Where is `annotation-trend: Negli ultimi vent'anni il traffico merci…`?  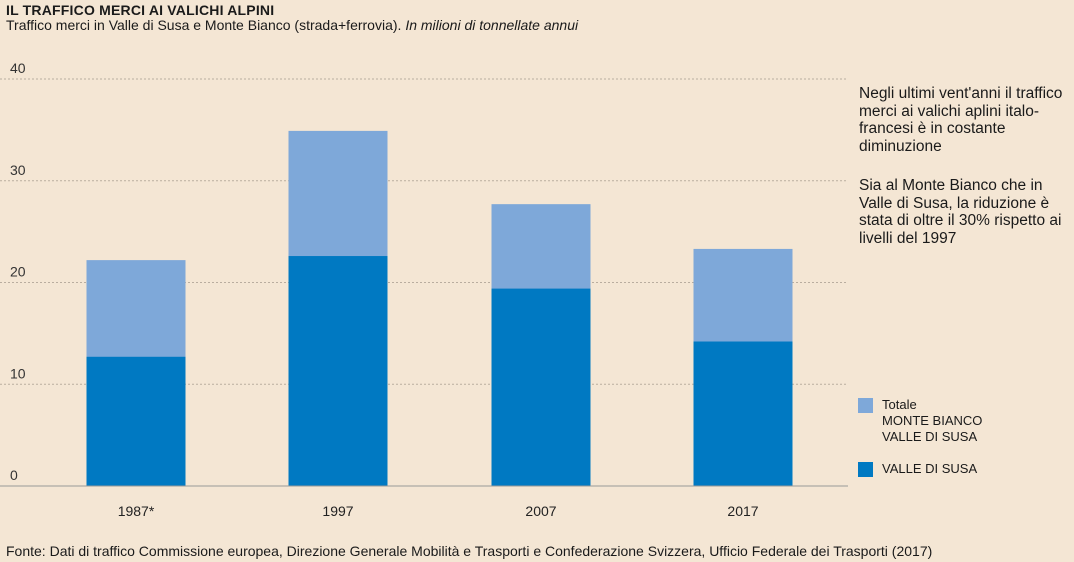 annotation-trend: Negli ultimi vent'anni il traffico merci… is located at coordinates (961, 120).